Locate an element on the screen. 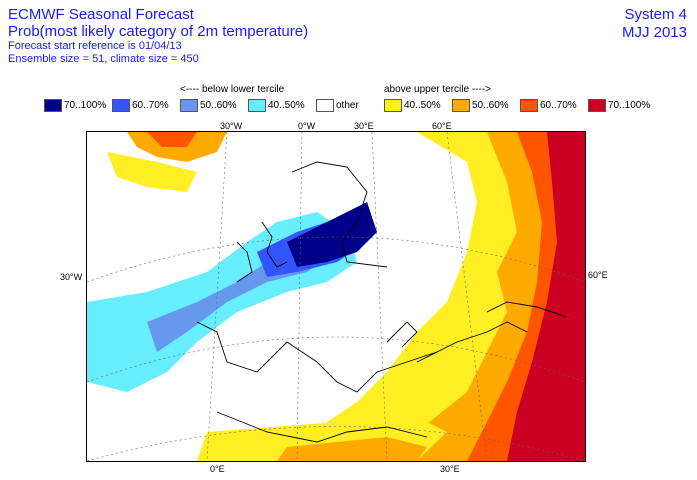  bottom-tick: 30°E is located at coordinates (450, 469).